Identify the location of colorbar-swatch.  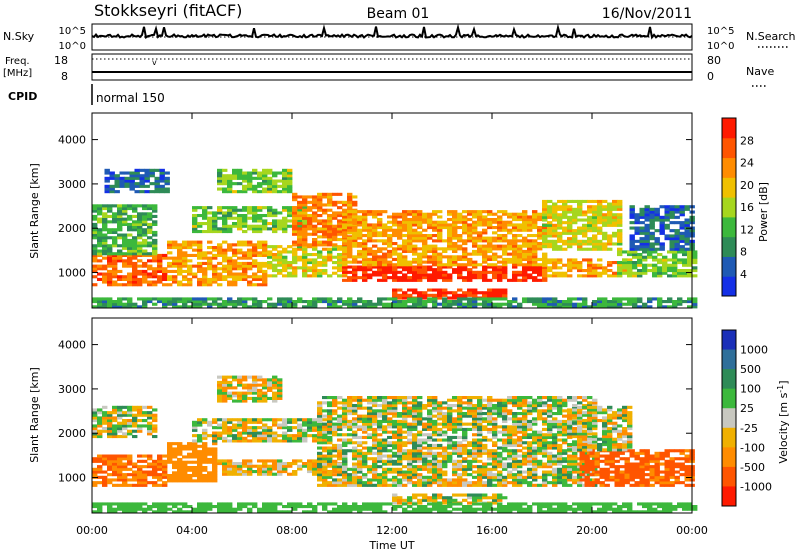
(729, 148).